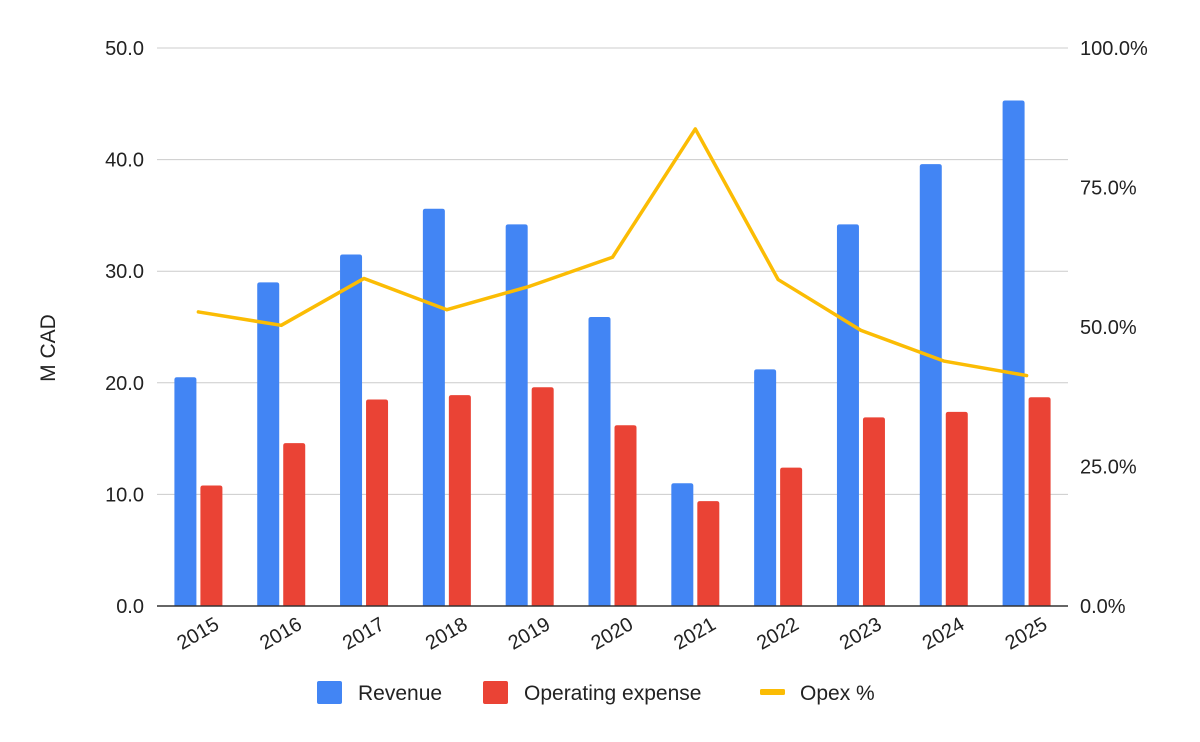 Image resolution: width=1200 pixels, height=742 pixels. I want to click on x-tick-label: 2019, so click(530, 633).